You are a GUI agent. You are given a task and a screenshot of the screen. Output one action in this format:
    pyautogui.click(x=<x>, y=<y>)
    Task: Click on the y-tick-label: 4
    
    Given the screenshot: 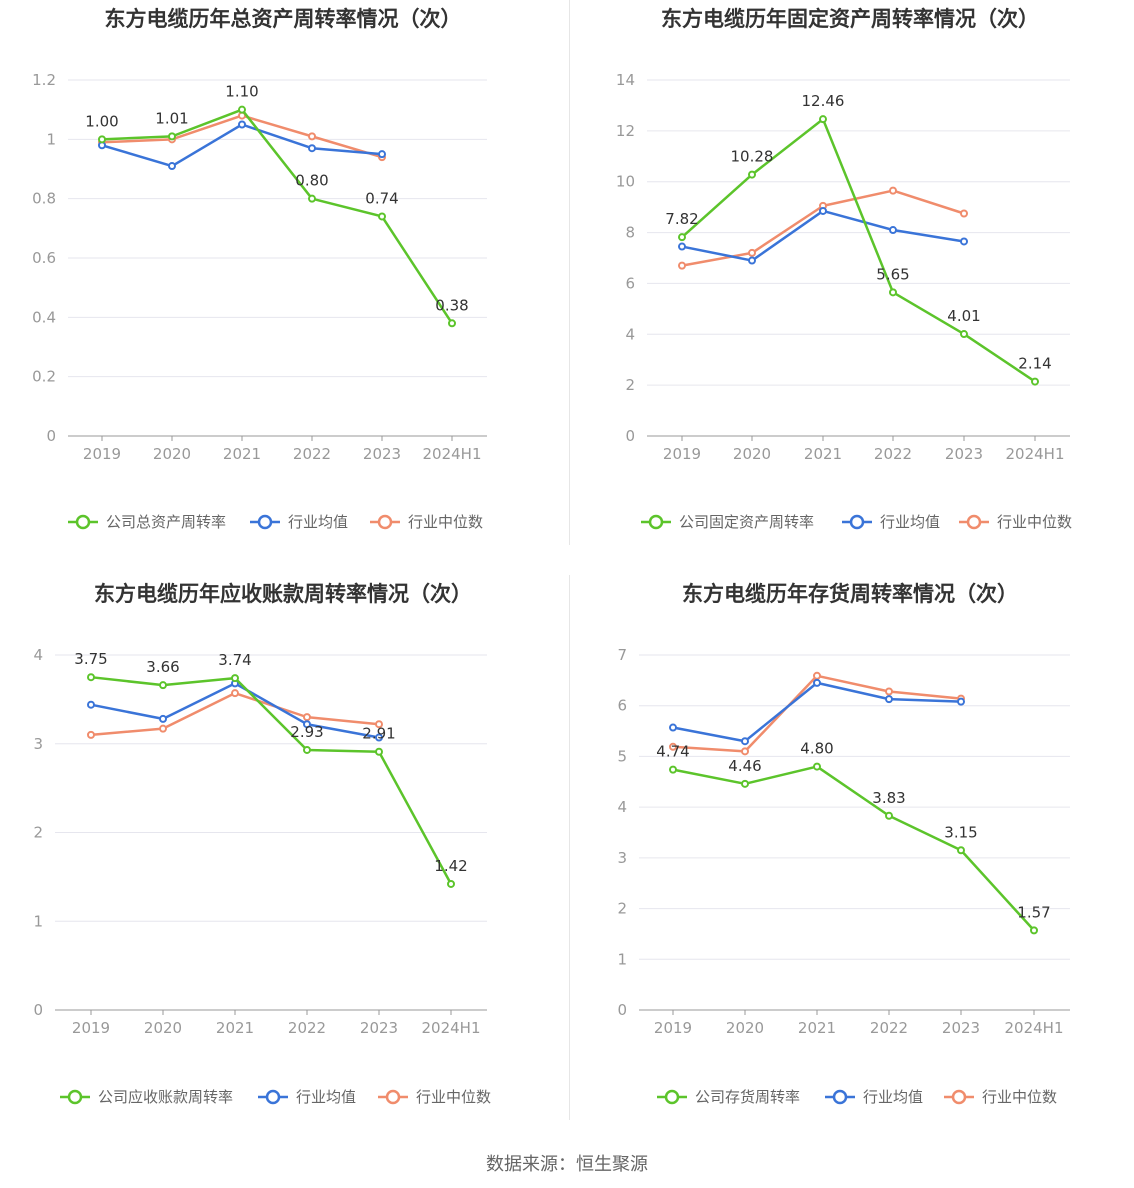 What is the action you would take?
    pyautogui.click(x=630, y=334)
    